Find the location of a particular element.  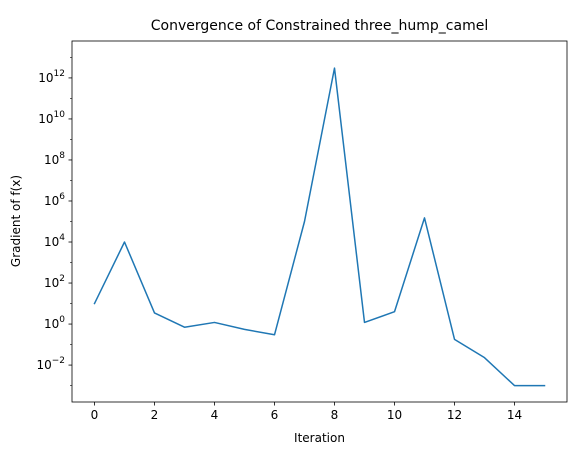

x-tick-label: 2 is located at coordinates (155, 415).